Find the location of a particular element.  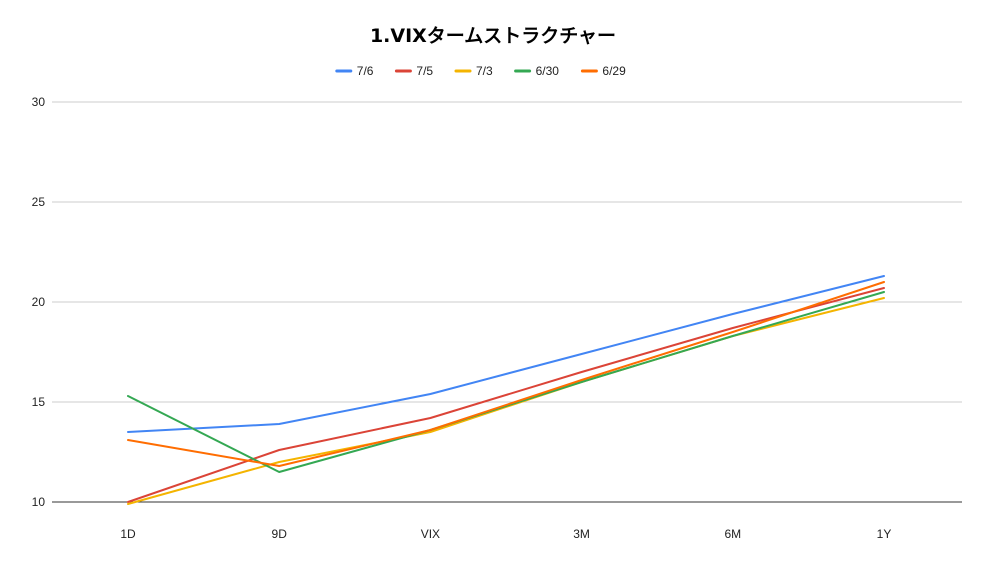

x-axis-ticks: 1D 9D VIX 3M 6M 1Y is located at coordinates (505, 534).